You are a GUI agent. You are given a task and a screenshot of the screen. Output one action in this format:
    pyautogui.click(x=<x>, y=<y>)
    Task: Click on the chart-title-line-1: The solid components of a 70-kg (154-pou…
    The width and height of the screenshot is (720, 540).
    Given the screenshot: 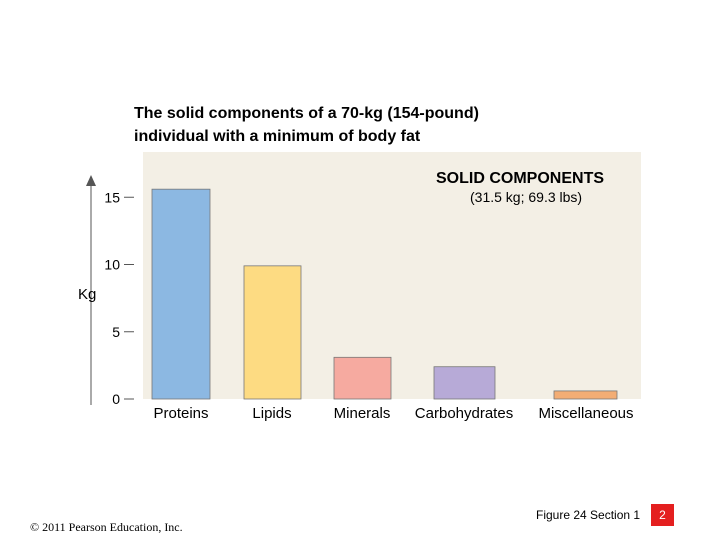 What is the action you would take?
    pyautogui.click(x=306, y=113)
    